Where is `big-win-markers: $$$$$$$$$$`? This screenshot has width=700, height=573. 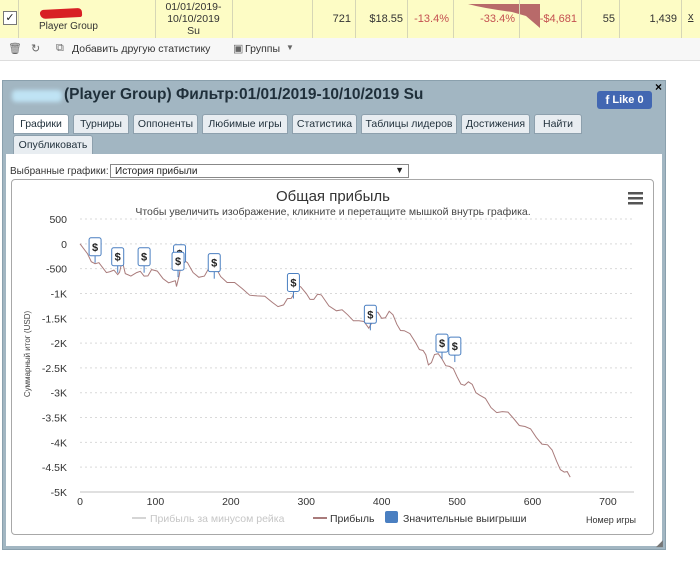 big-win-markers: $$$$$$$$$$ is located at coordinates (275, 300).